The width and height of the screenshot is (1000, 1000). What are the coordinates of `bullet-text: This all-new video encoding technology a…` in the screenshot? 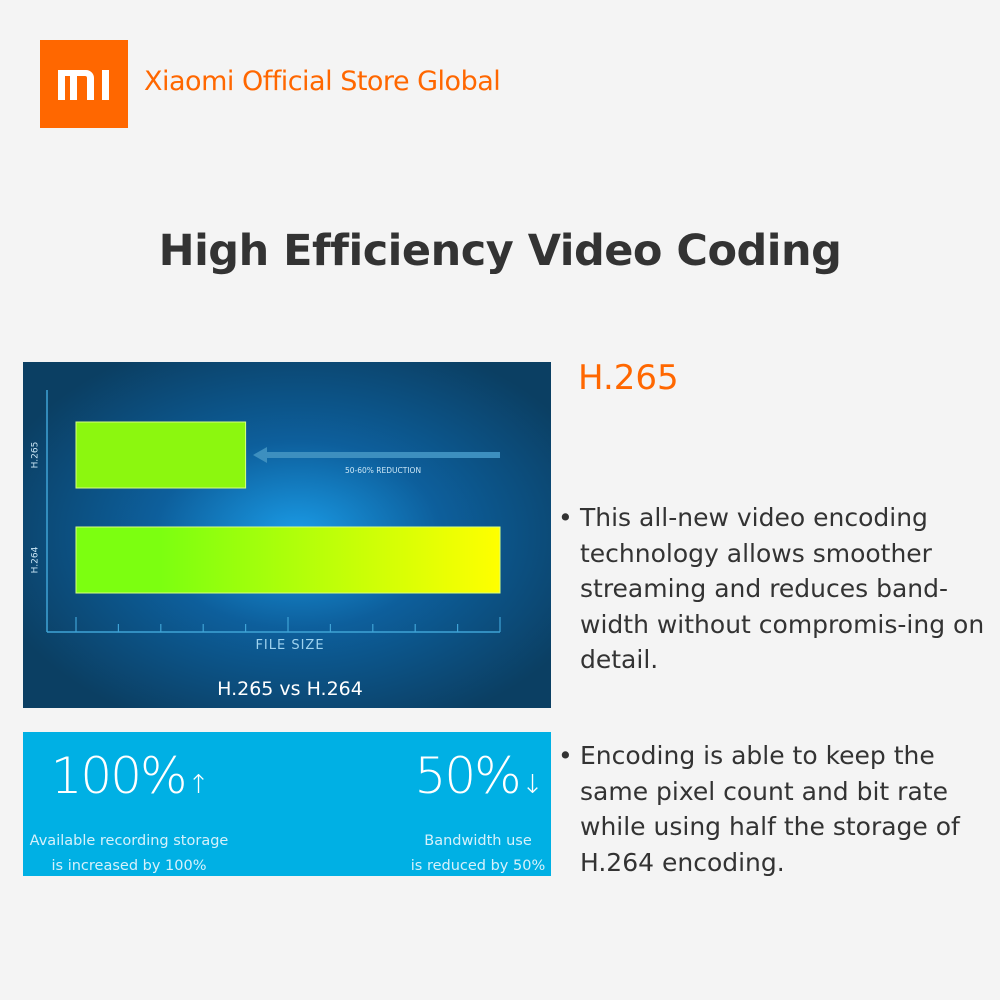 It's located at (782, 588).